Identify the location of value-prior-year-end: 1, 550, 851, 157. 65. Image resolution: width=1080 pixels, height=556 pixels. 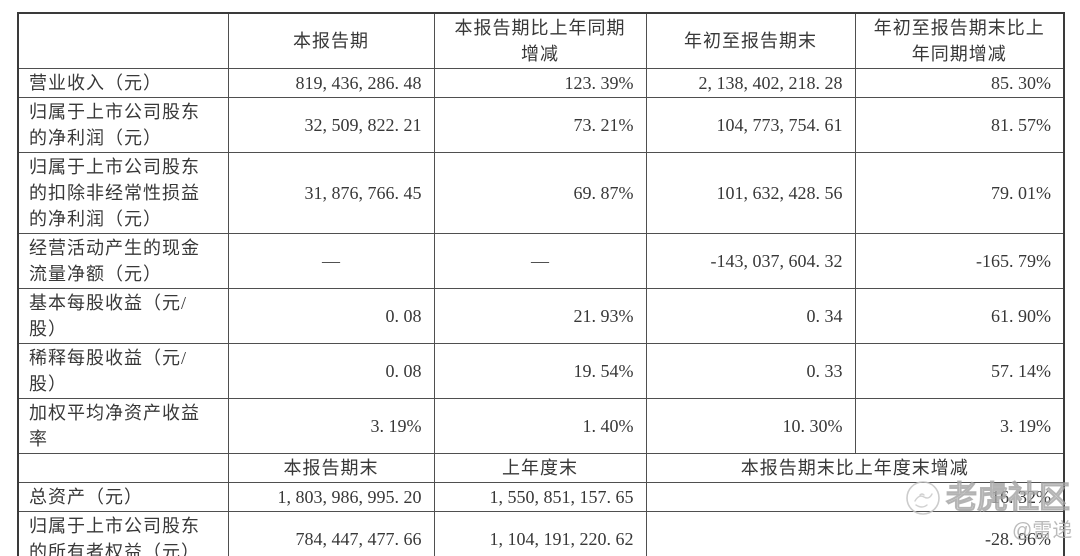
(540, 497).